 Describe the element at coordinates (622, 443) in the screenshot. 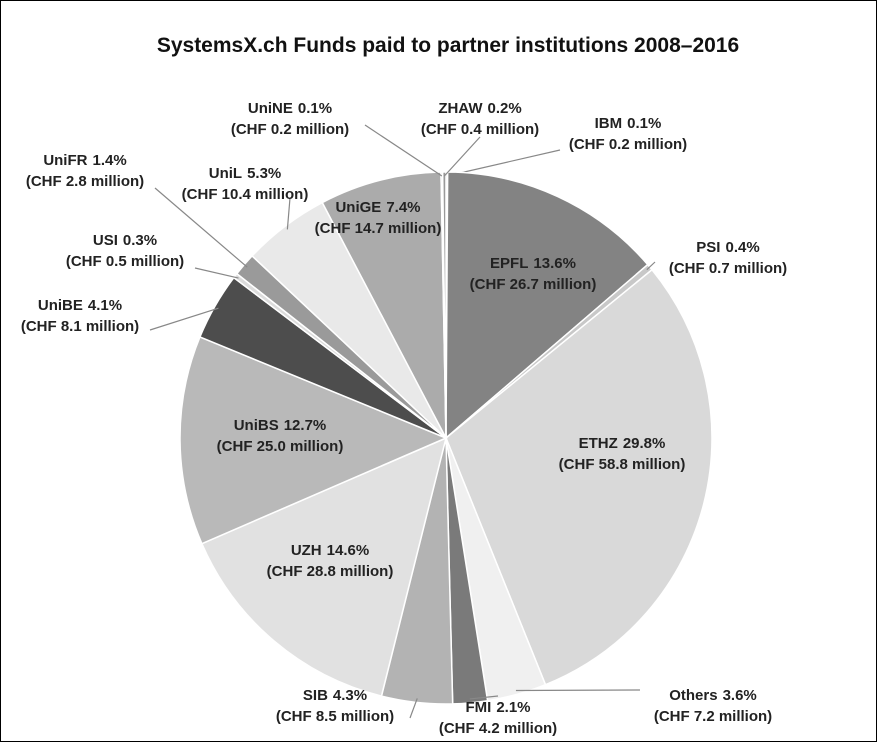

I see `slice-label: ETHZ 29.8%` at that location.